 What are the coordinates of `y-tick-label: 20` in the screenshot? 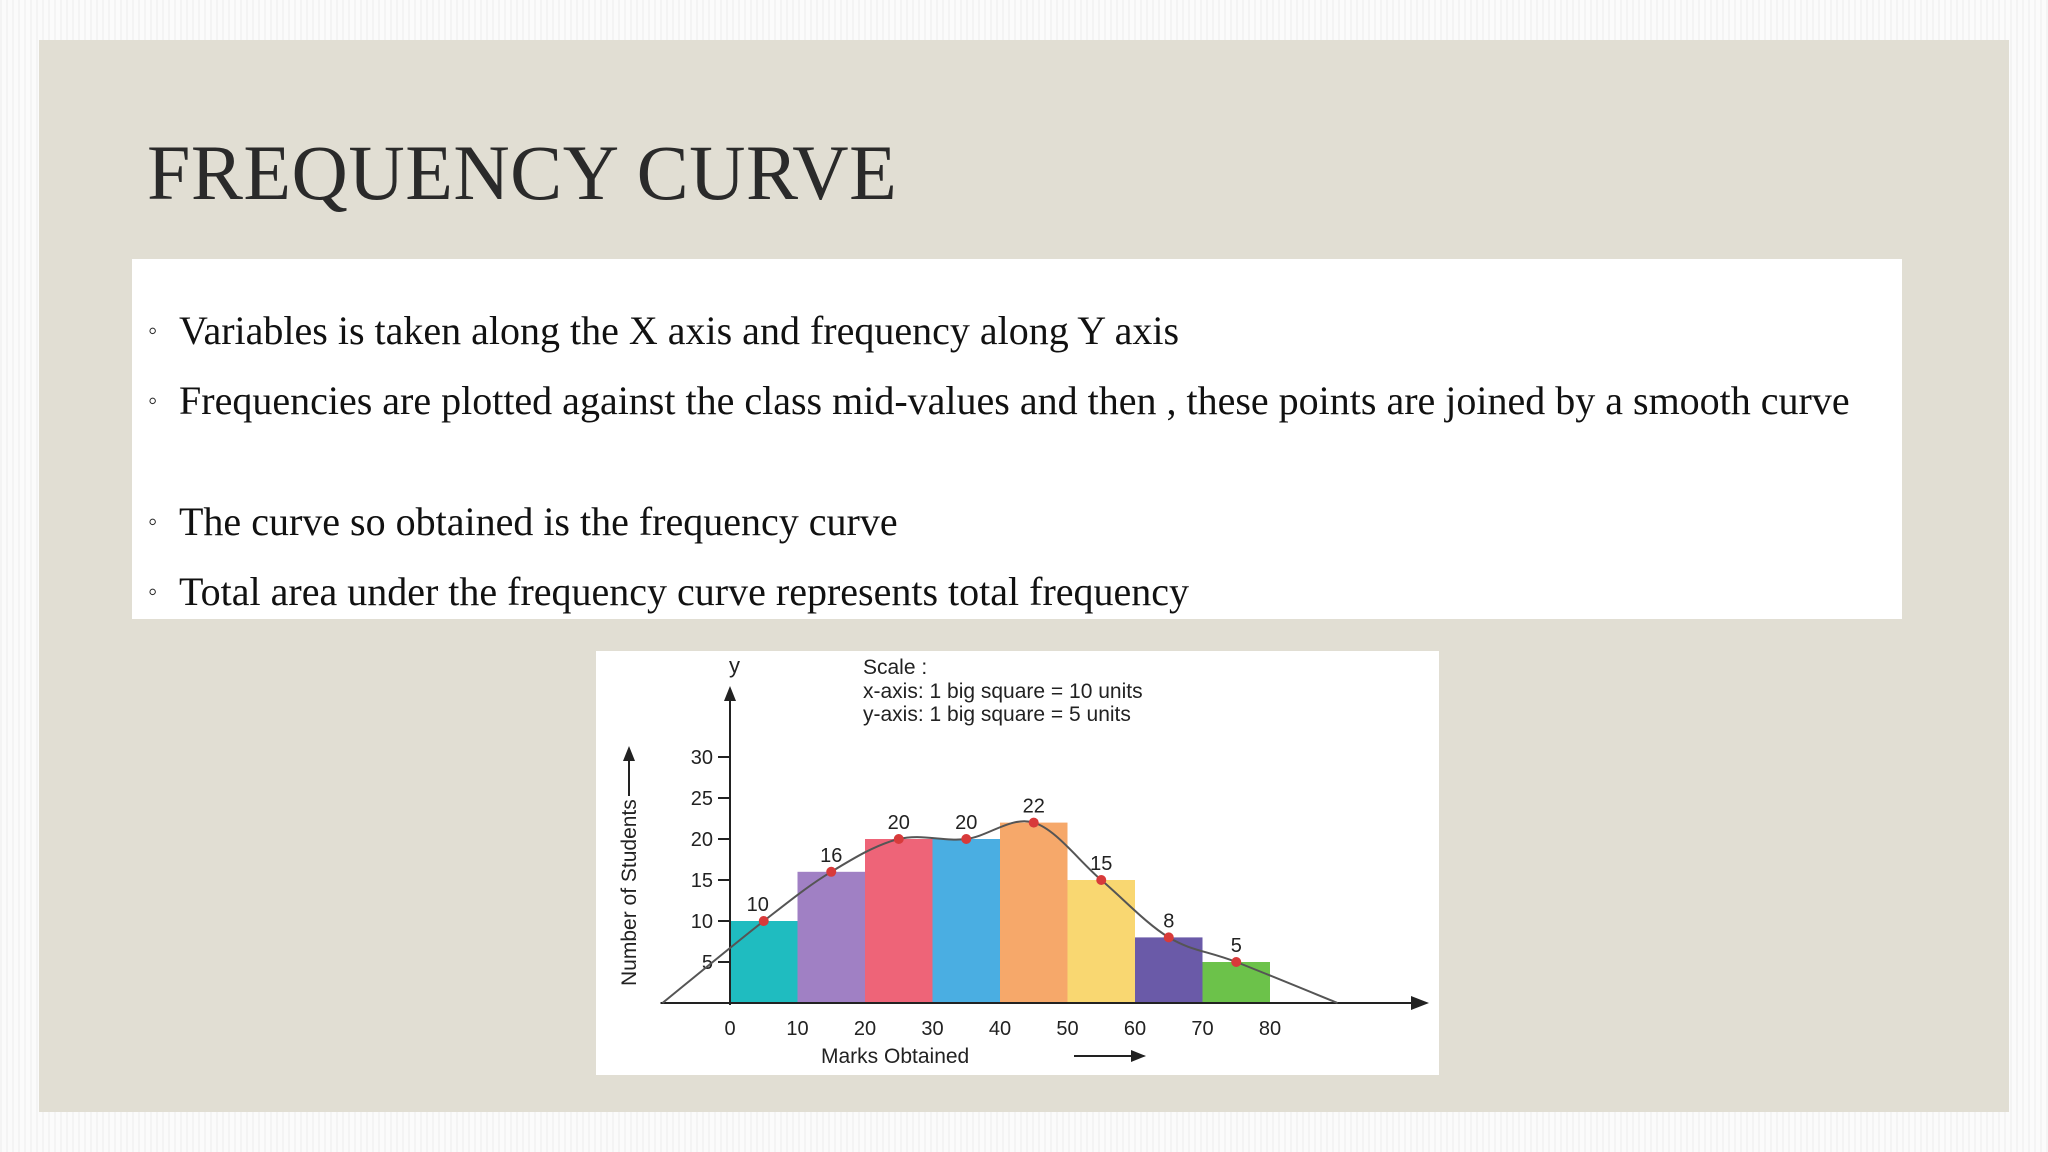 It's located at (702, 840).